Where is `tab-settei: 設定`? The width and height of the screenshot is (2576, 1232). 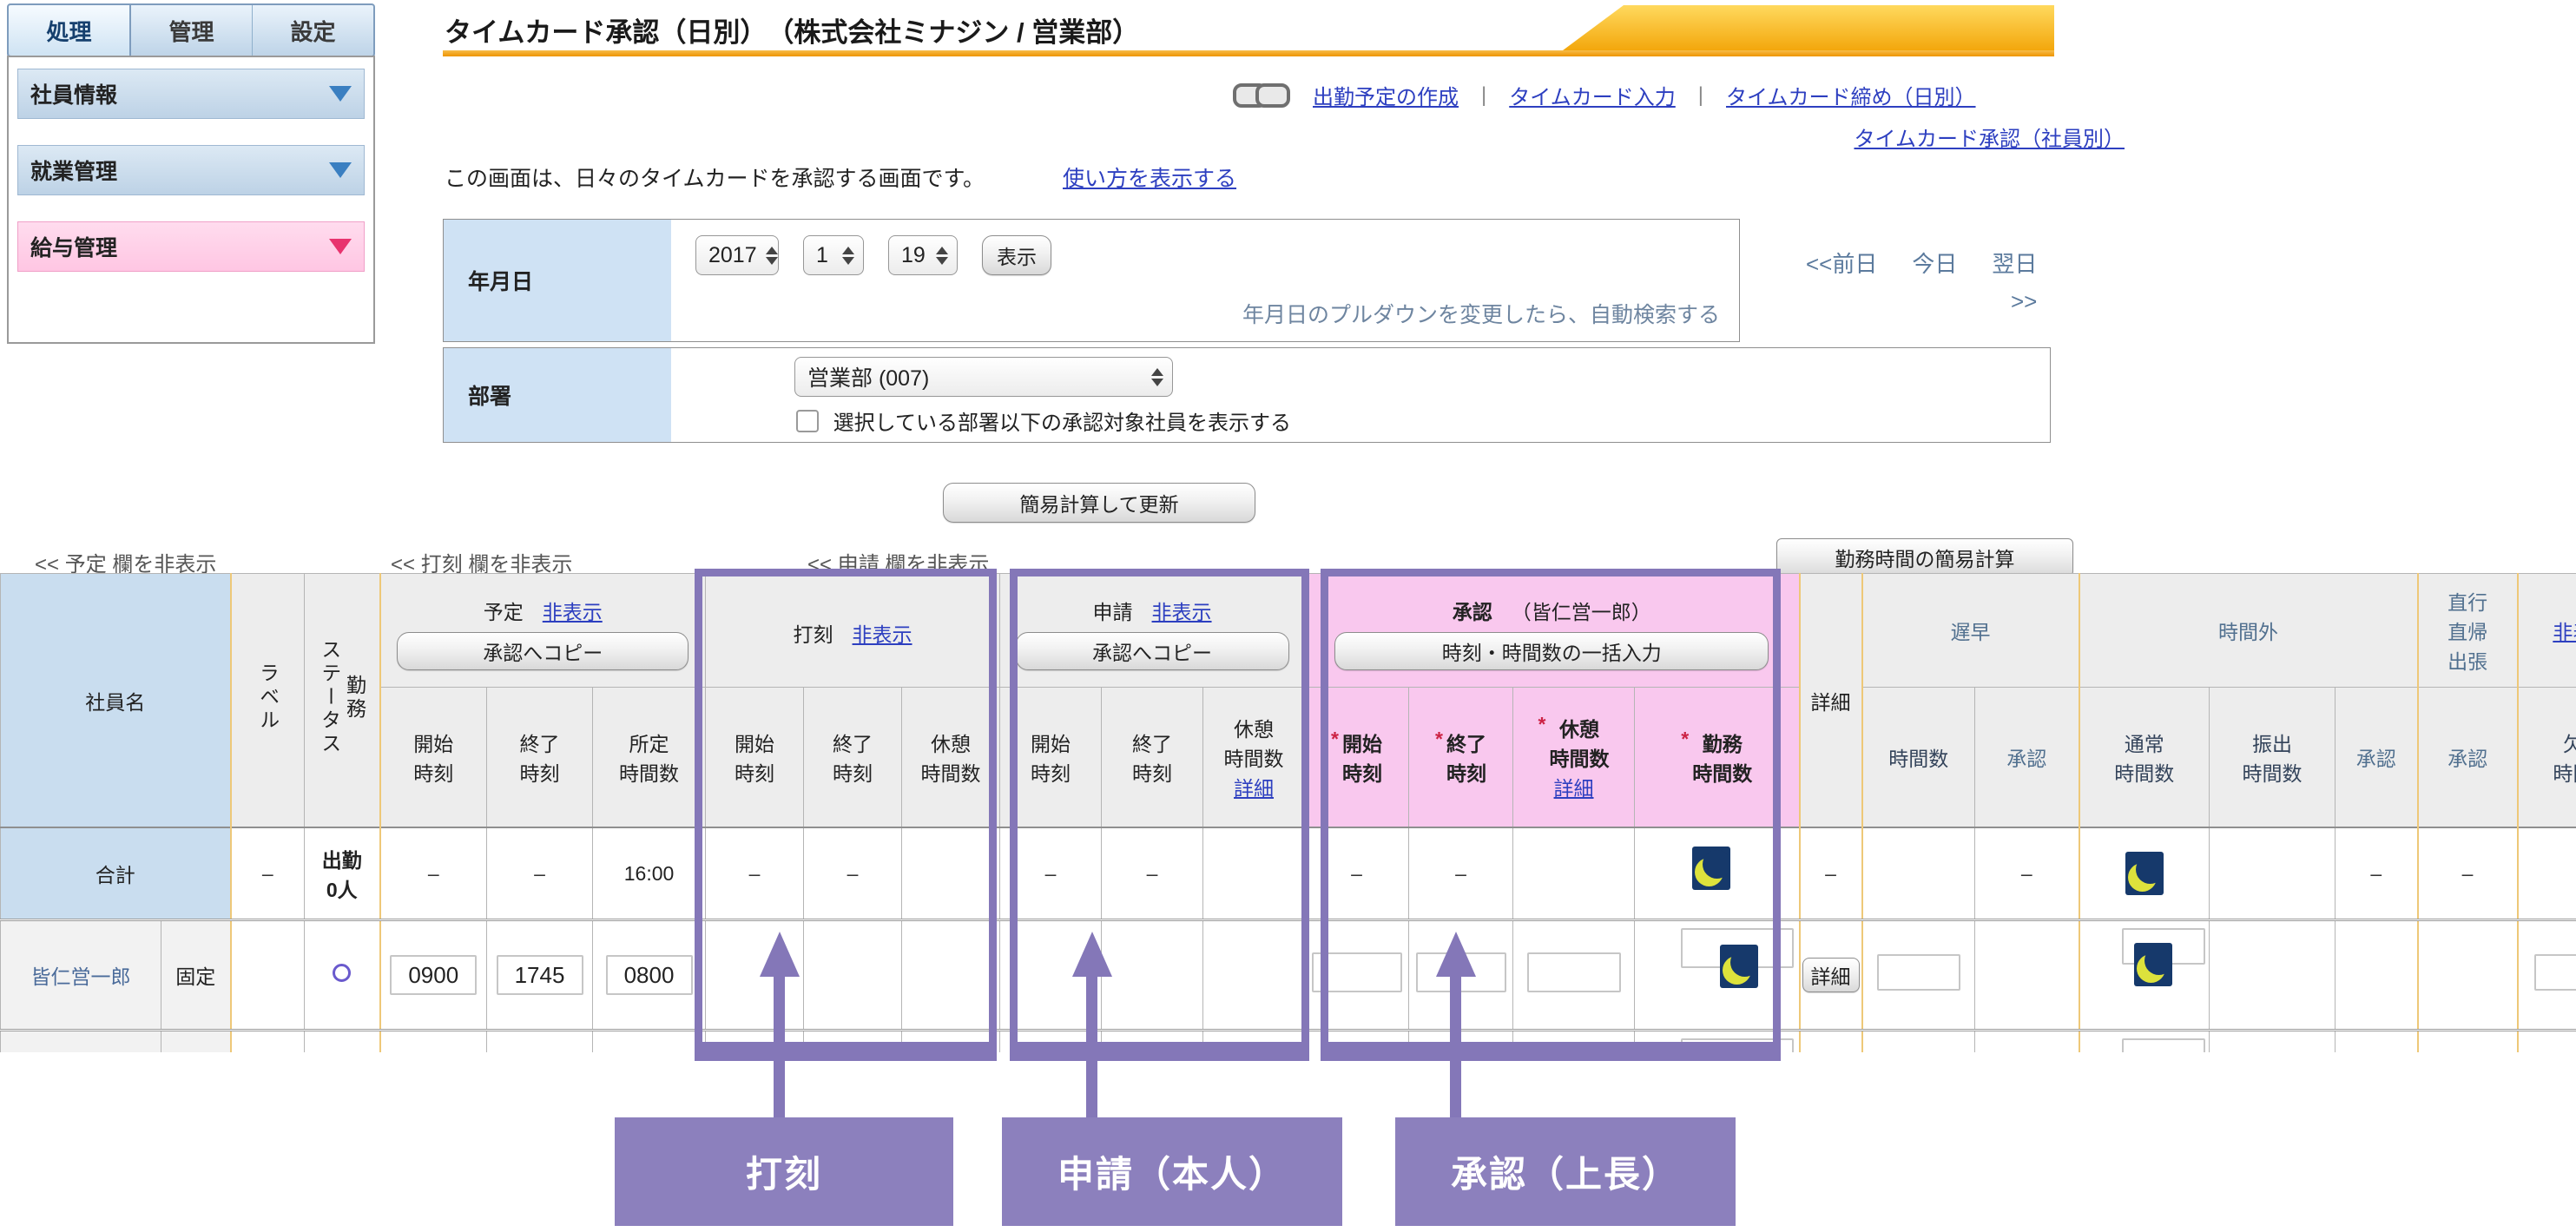
tab-settei: 設定 is located at coordinates (313, 31).